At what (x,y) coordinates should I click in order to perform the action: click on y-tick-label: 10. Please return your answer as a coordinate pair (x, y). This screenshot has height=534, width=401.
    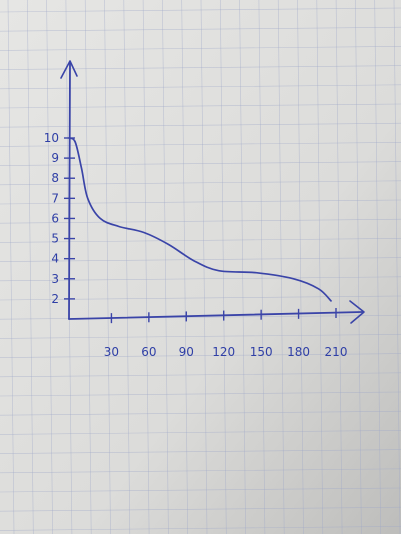
    Looking at the image, I should click on (51, 138).